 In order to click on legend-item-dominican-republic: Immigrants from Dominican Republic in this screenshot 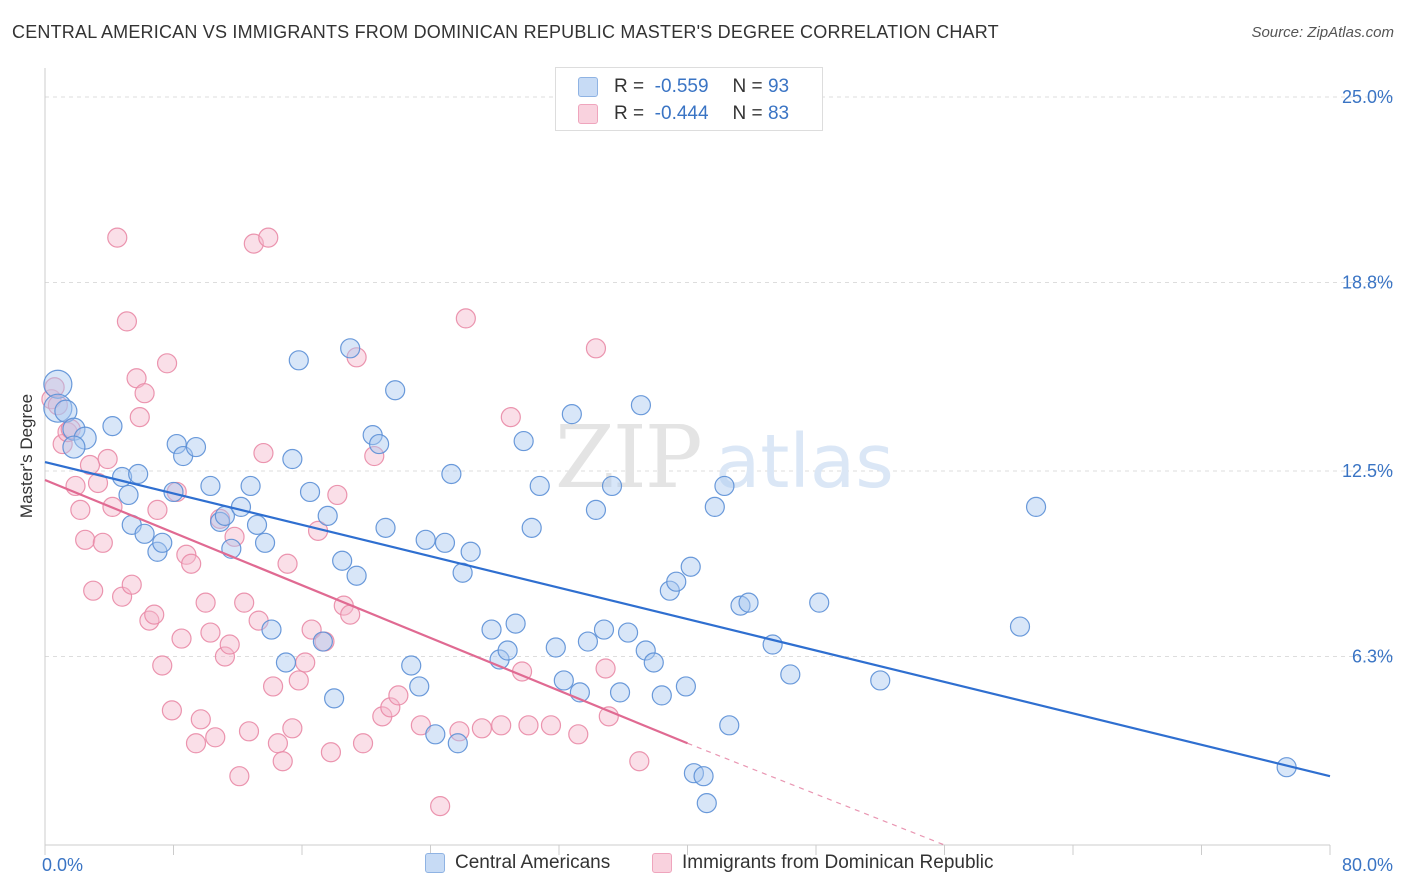, I will do `click(823, 863)`.